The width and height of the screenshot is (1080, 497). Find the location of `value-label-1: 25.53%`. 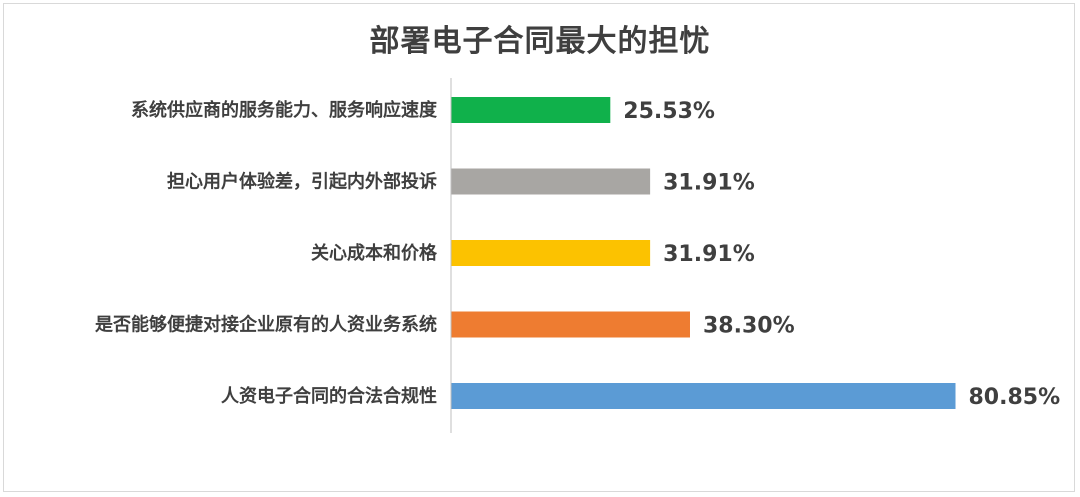

value-label-1: 25.53% is located at coordinates (669, 111).